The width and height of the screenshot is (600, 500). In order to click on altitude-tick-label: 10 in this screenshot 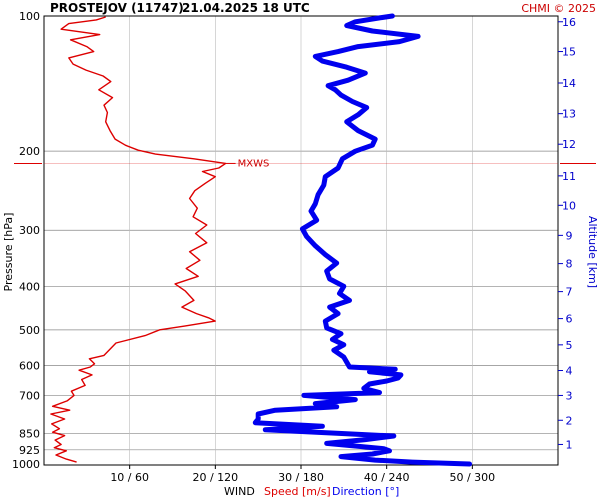, I will do `click(569, 205)`.